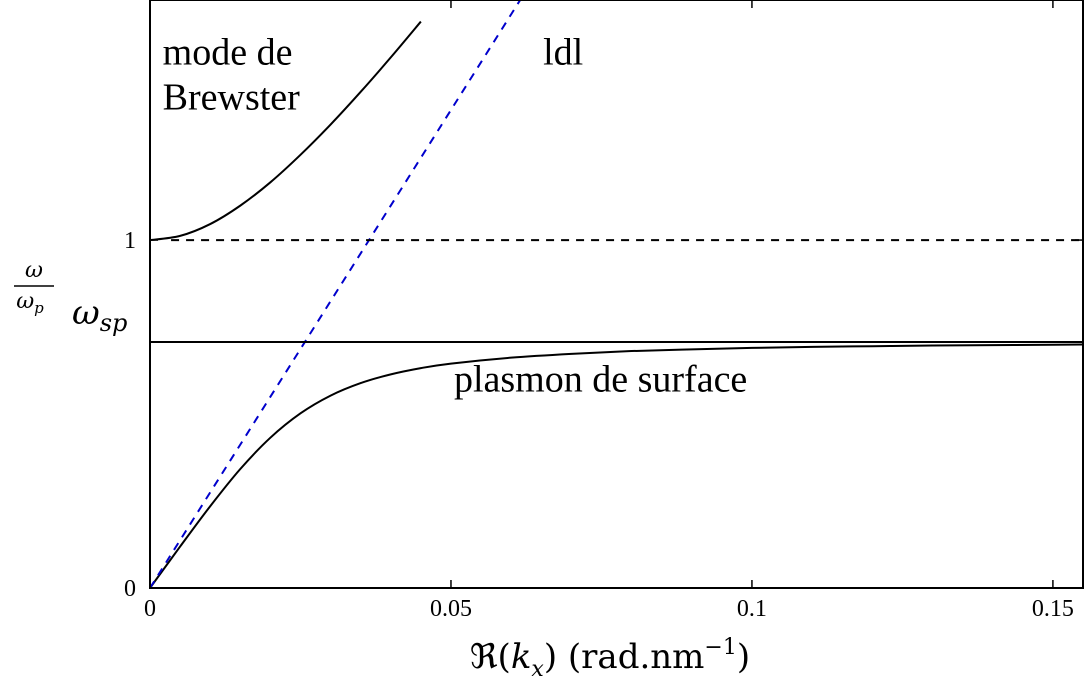 This screenshot has width=1088, height=688. I want to click on x-axis-label-sup: −1, so click(720, 647).